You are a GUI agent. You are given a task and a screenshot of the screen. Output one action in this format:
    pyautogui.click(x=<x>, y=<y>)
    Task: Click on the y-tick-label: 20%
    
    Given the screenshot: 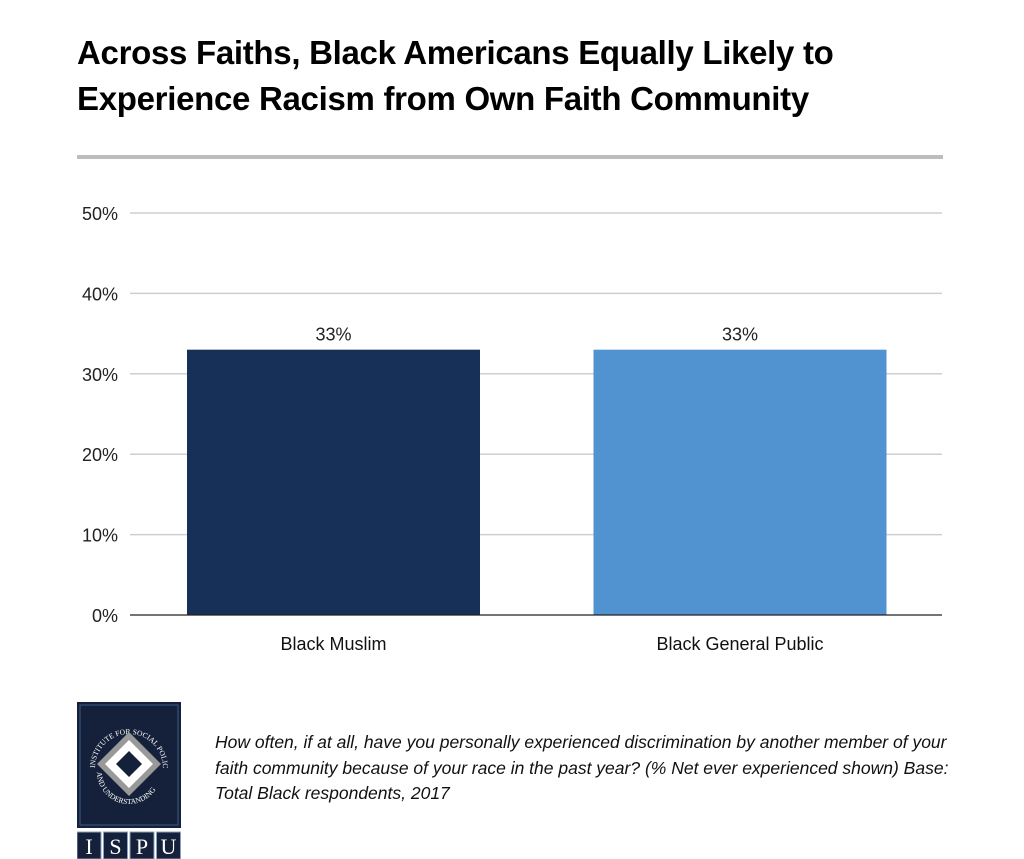 What is the action you would take?
    pyautogui.click(x=100, y=455)
    